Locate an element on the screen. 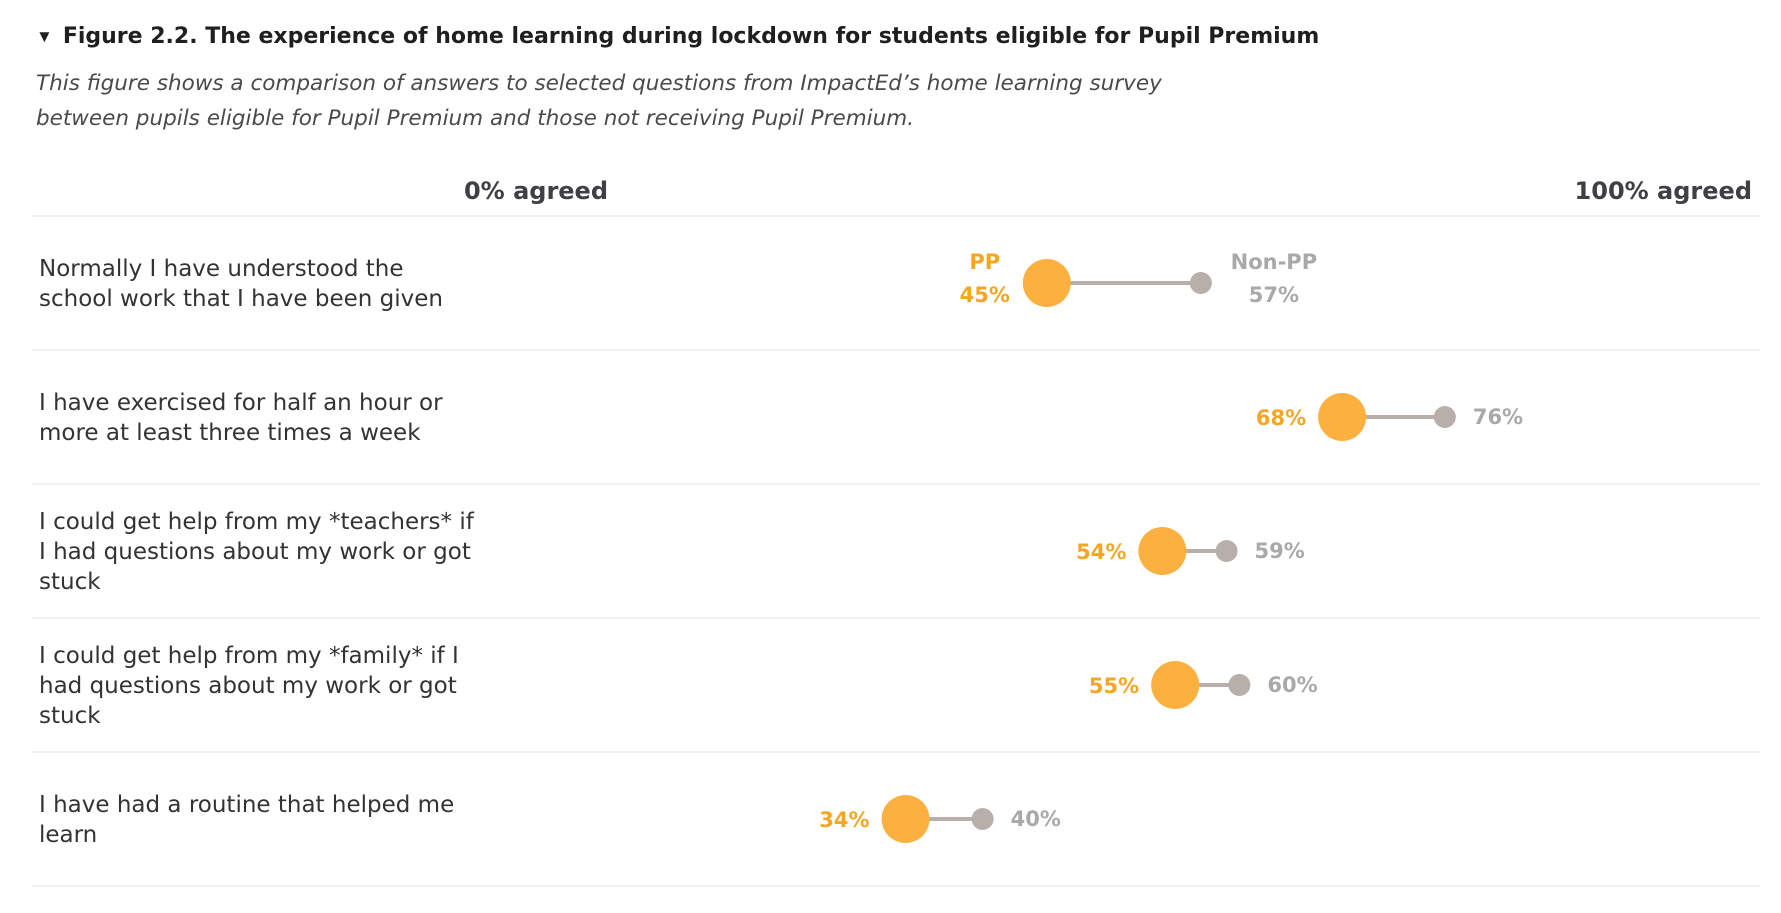  question-label: I have had a routine that helped me is located at coordinates (246, 805).